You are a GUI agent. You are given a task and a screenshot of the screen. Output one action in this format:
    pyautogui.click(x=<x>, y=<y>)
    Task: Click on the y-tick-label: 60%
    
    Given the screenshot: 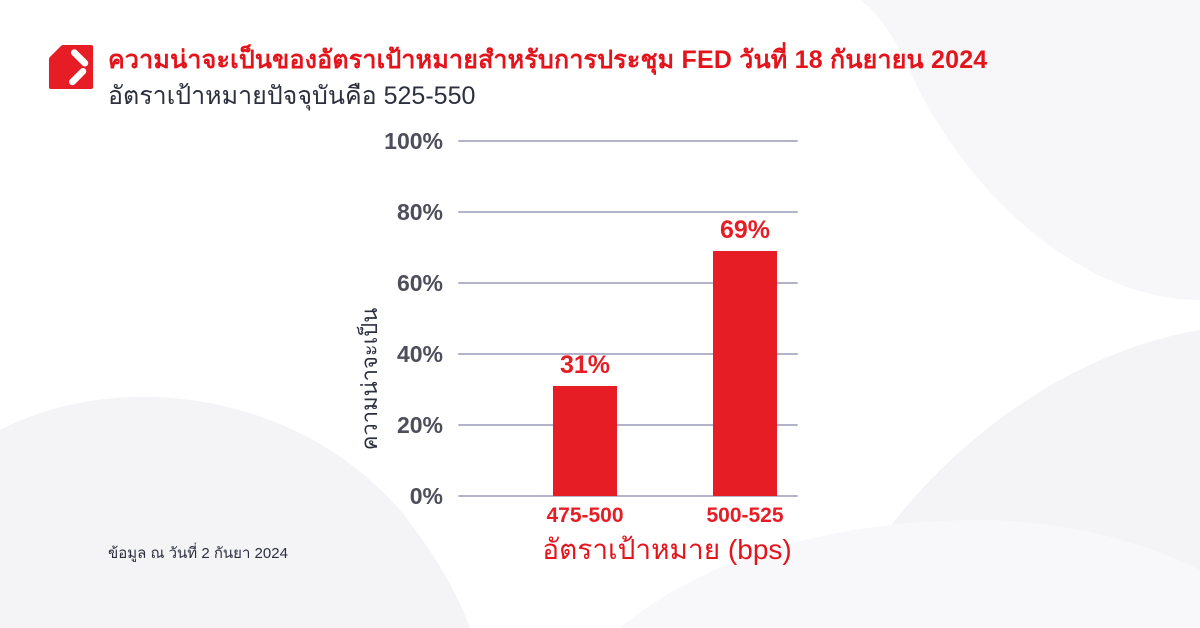 What is the action you would take?
    pyautogui.click(x=419, y=283)
    